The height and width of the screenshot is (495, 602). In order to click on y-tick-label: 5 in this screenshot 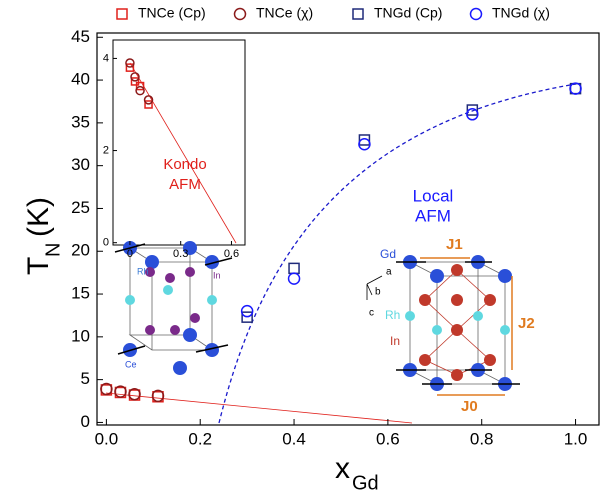, I will do `click(85, 378)`.